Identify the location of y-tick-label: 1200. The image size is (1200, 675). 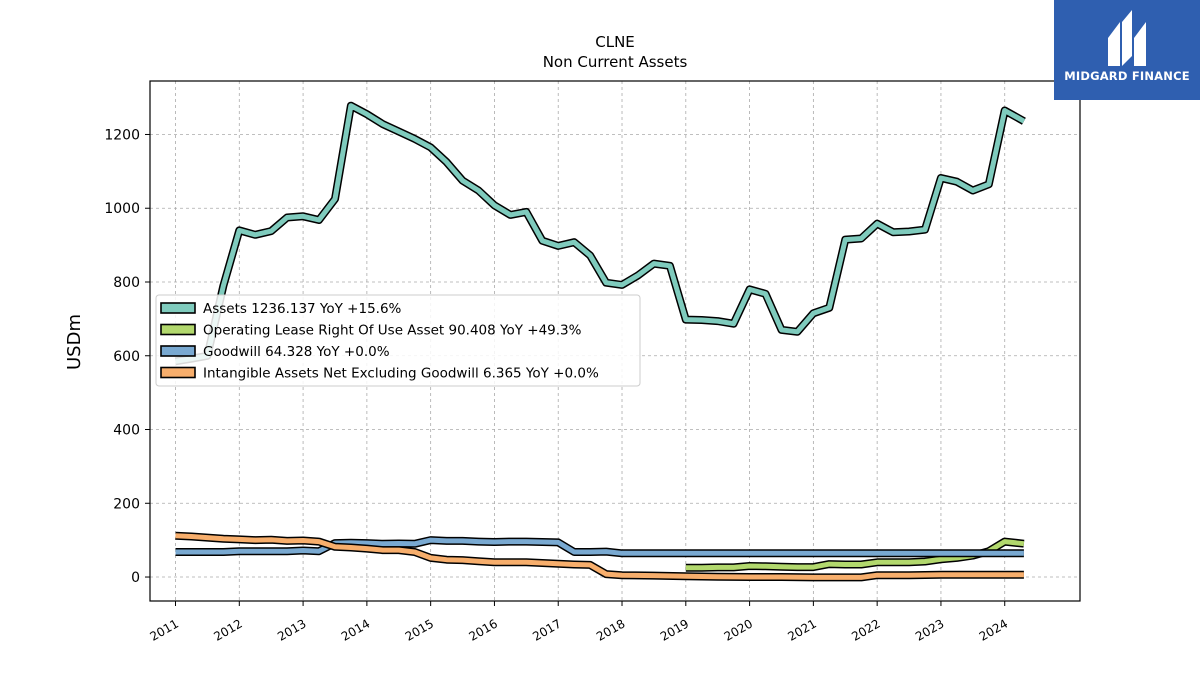
(122, 135).